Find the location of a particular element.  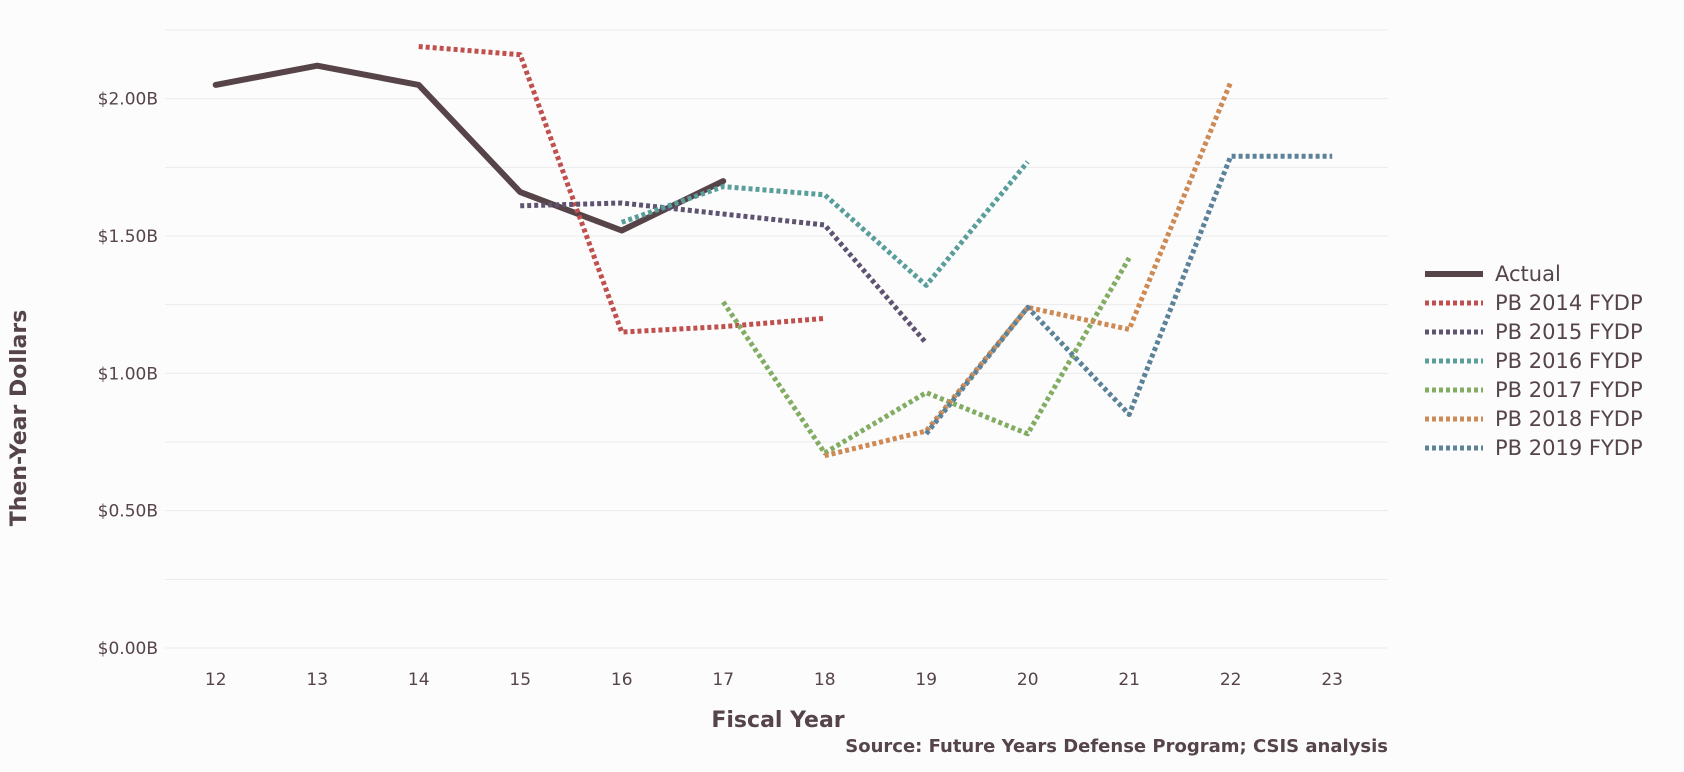

x-axis-ticks: 12 13 14 15 16 17 18 19 20 21 22 23 is located at coordinates (774, 680).